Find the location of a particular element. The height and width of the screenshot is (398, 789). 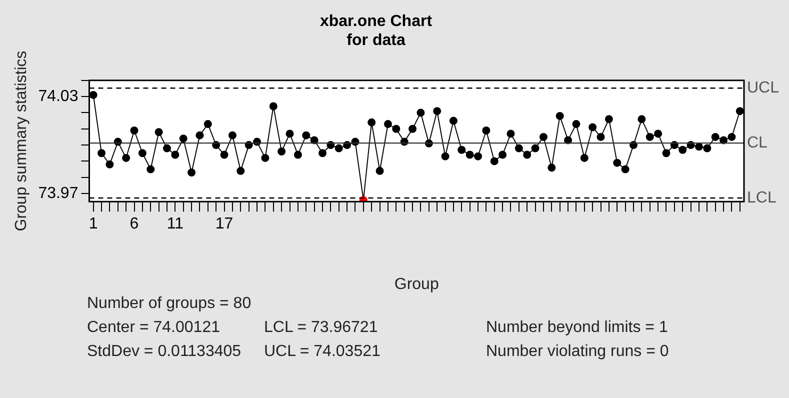

ref-line-label: CL is located at coordinates (757, 143).